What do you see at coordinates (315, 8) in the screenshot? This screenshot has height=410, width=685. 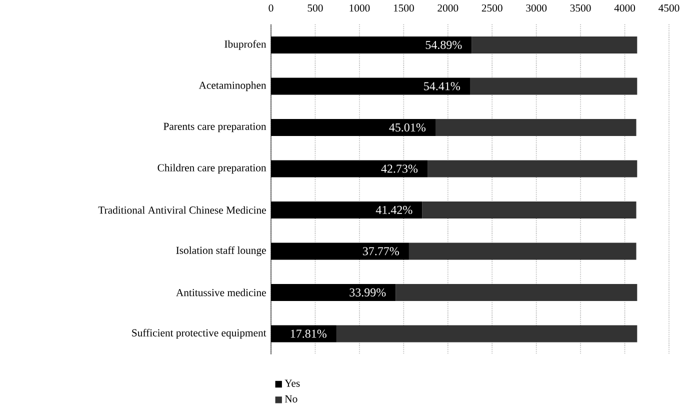 I see `x-tick-label: 500` at bounding box center [315, 8].